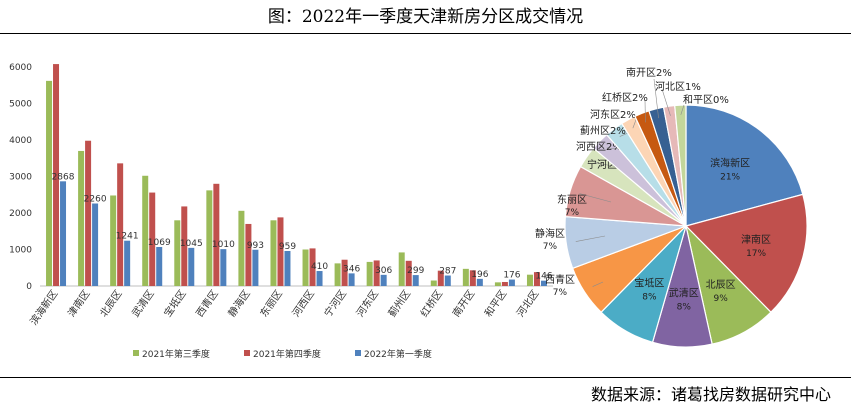  Describe the element at coordinates (550, 233) in the screenshot. I see `pie-label: 静海区` at that location.